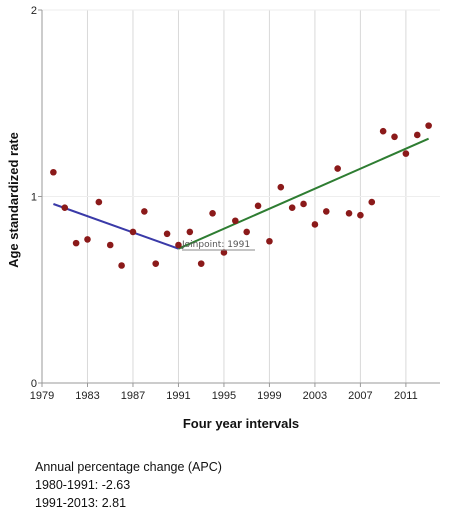  I want to click on x-tick-labels: 1979 1983 1987 1991 1995 1999 2003 2007 2011, so click(224, 392).